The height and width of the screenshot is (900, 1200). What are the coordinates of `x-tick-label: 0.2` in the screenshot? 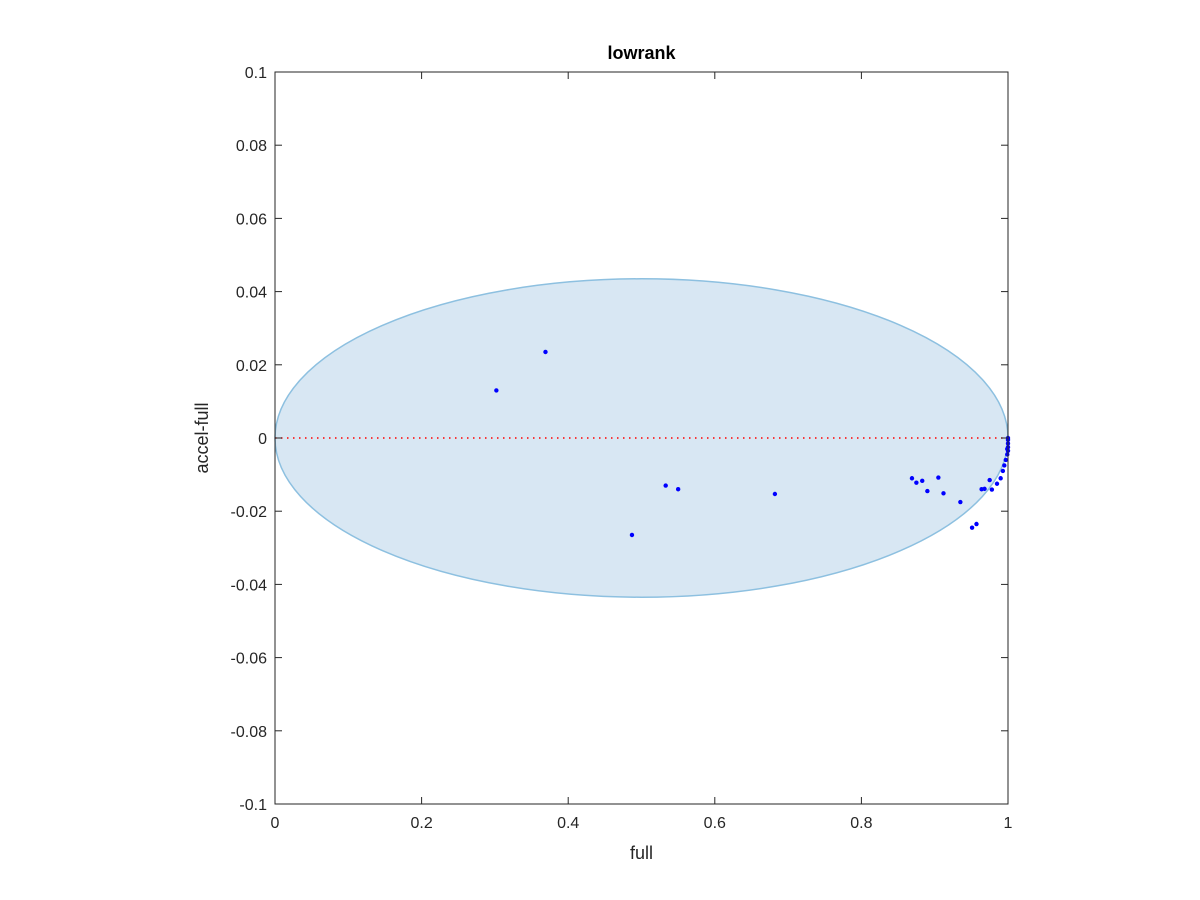 It's located at (421, 823).